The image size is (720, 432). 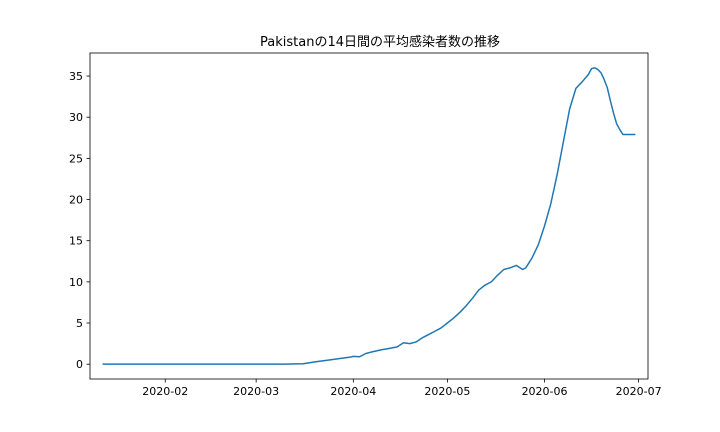 What do you see at coordinates (79, 323) in the screenshot?
I see `y-tick-label-1: 5` at bounding box center [79, 323].